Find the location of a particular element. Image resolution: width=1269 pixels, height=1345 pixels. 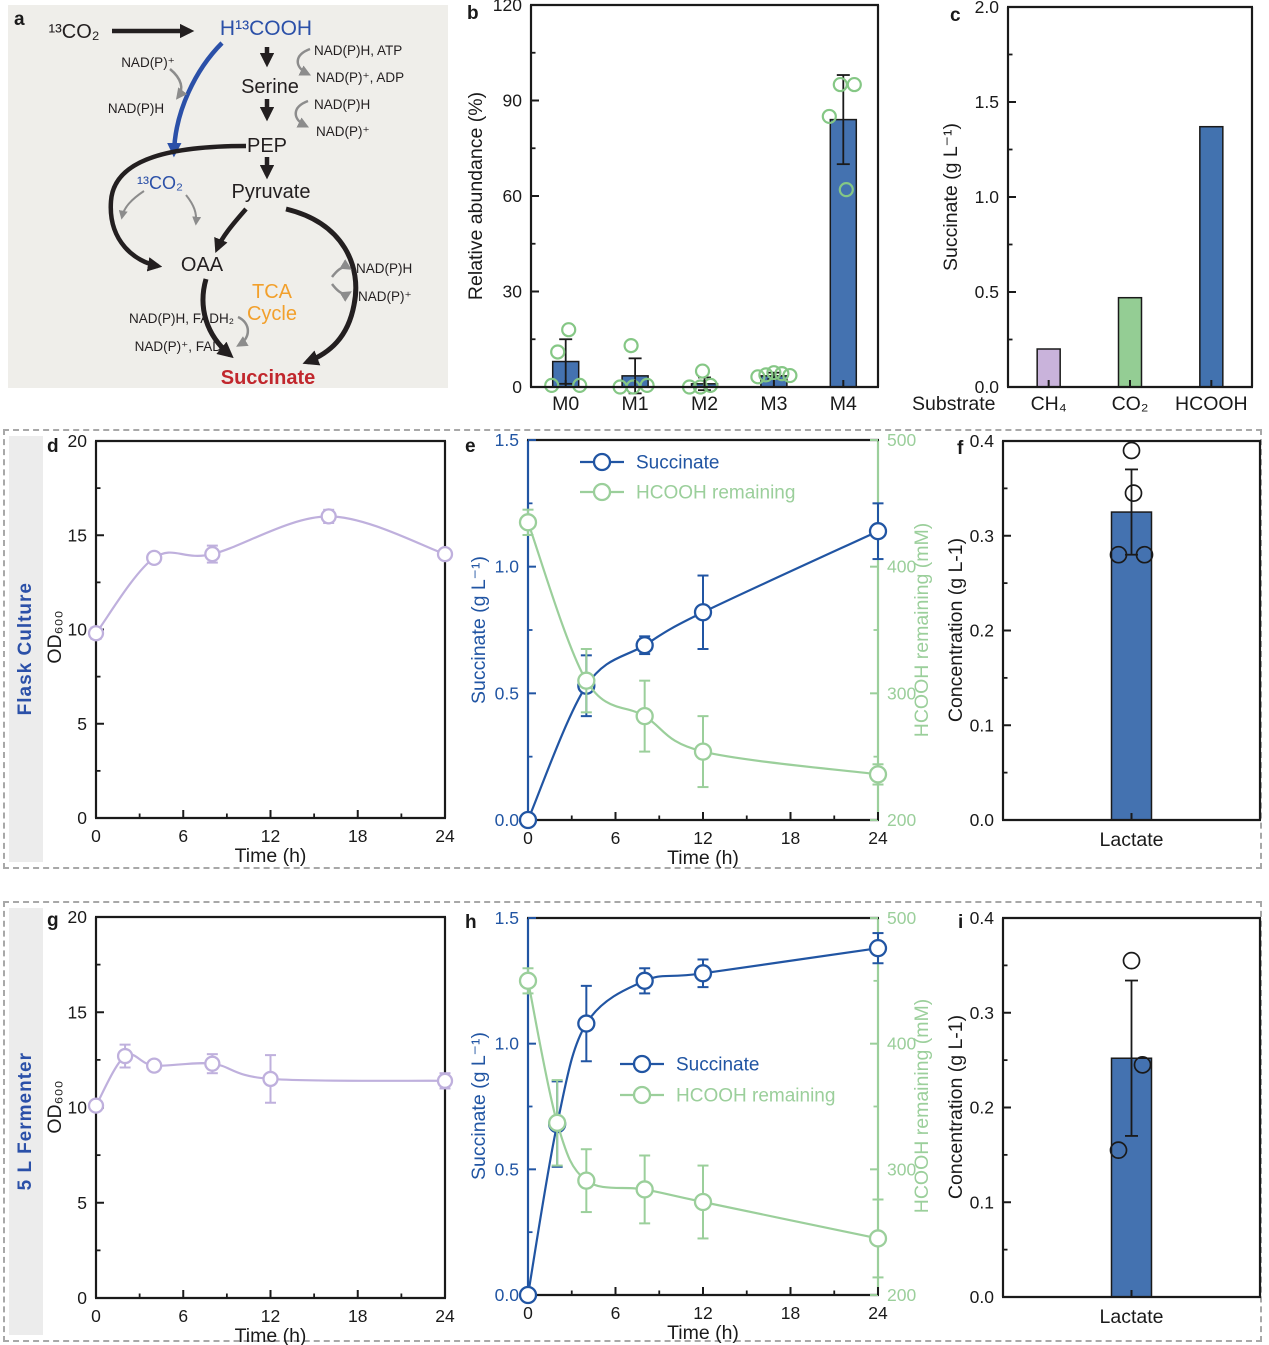

svg-text: 20 is located at coordinates (78, 917).